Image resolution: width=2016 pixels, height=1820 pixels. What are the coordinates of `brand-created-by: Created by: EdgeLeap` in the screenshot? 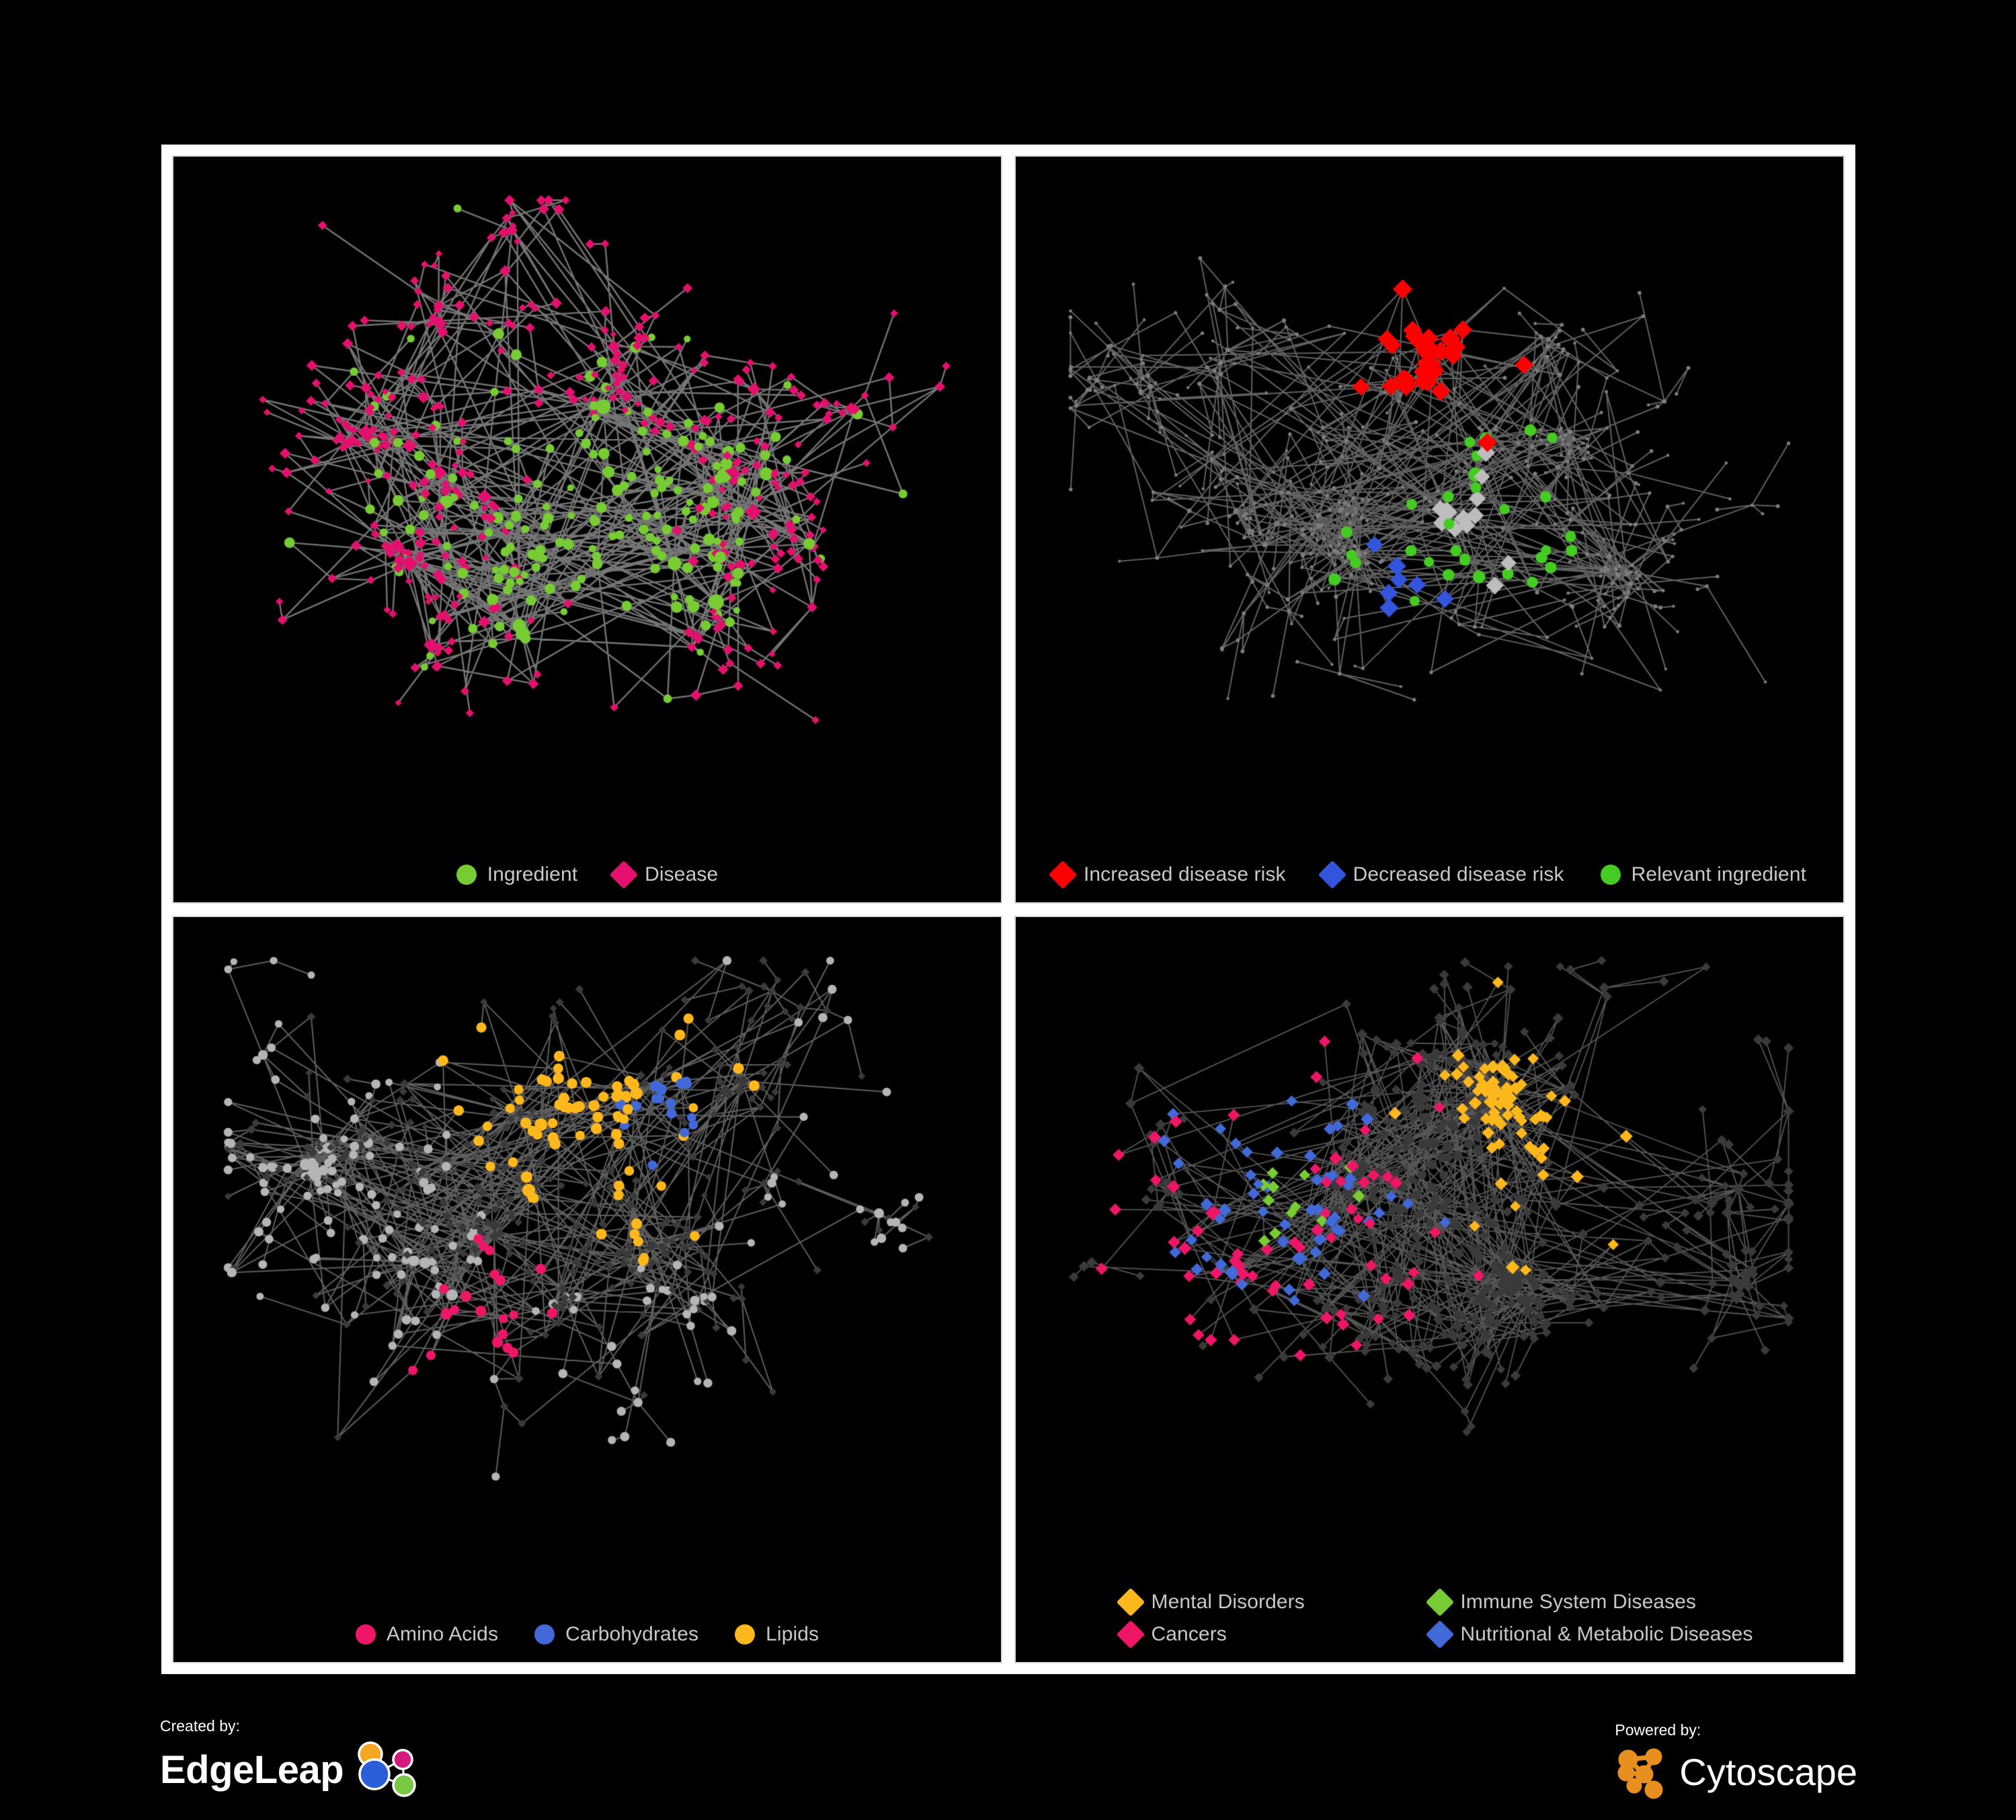 It's located at (292, 1759).